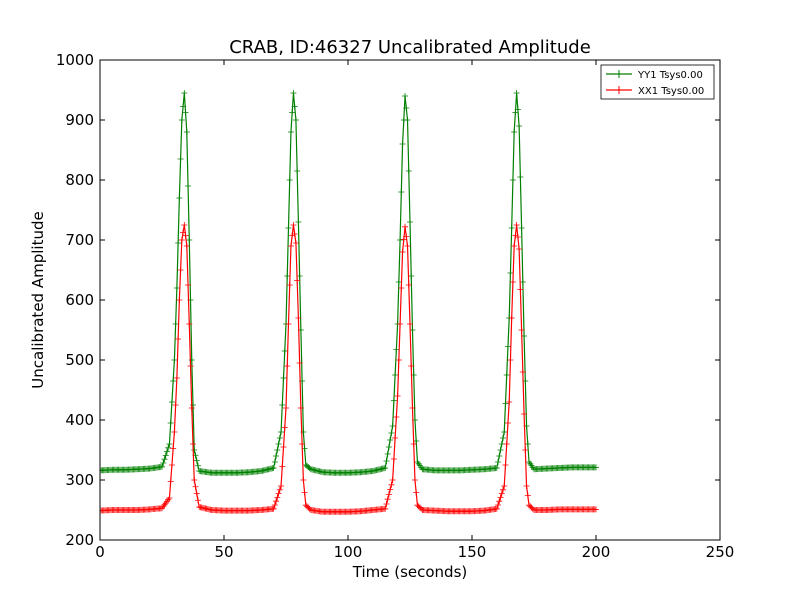 The image size is (800, 600). I want to click on x-tick-label: 250, so click(720, 552).